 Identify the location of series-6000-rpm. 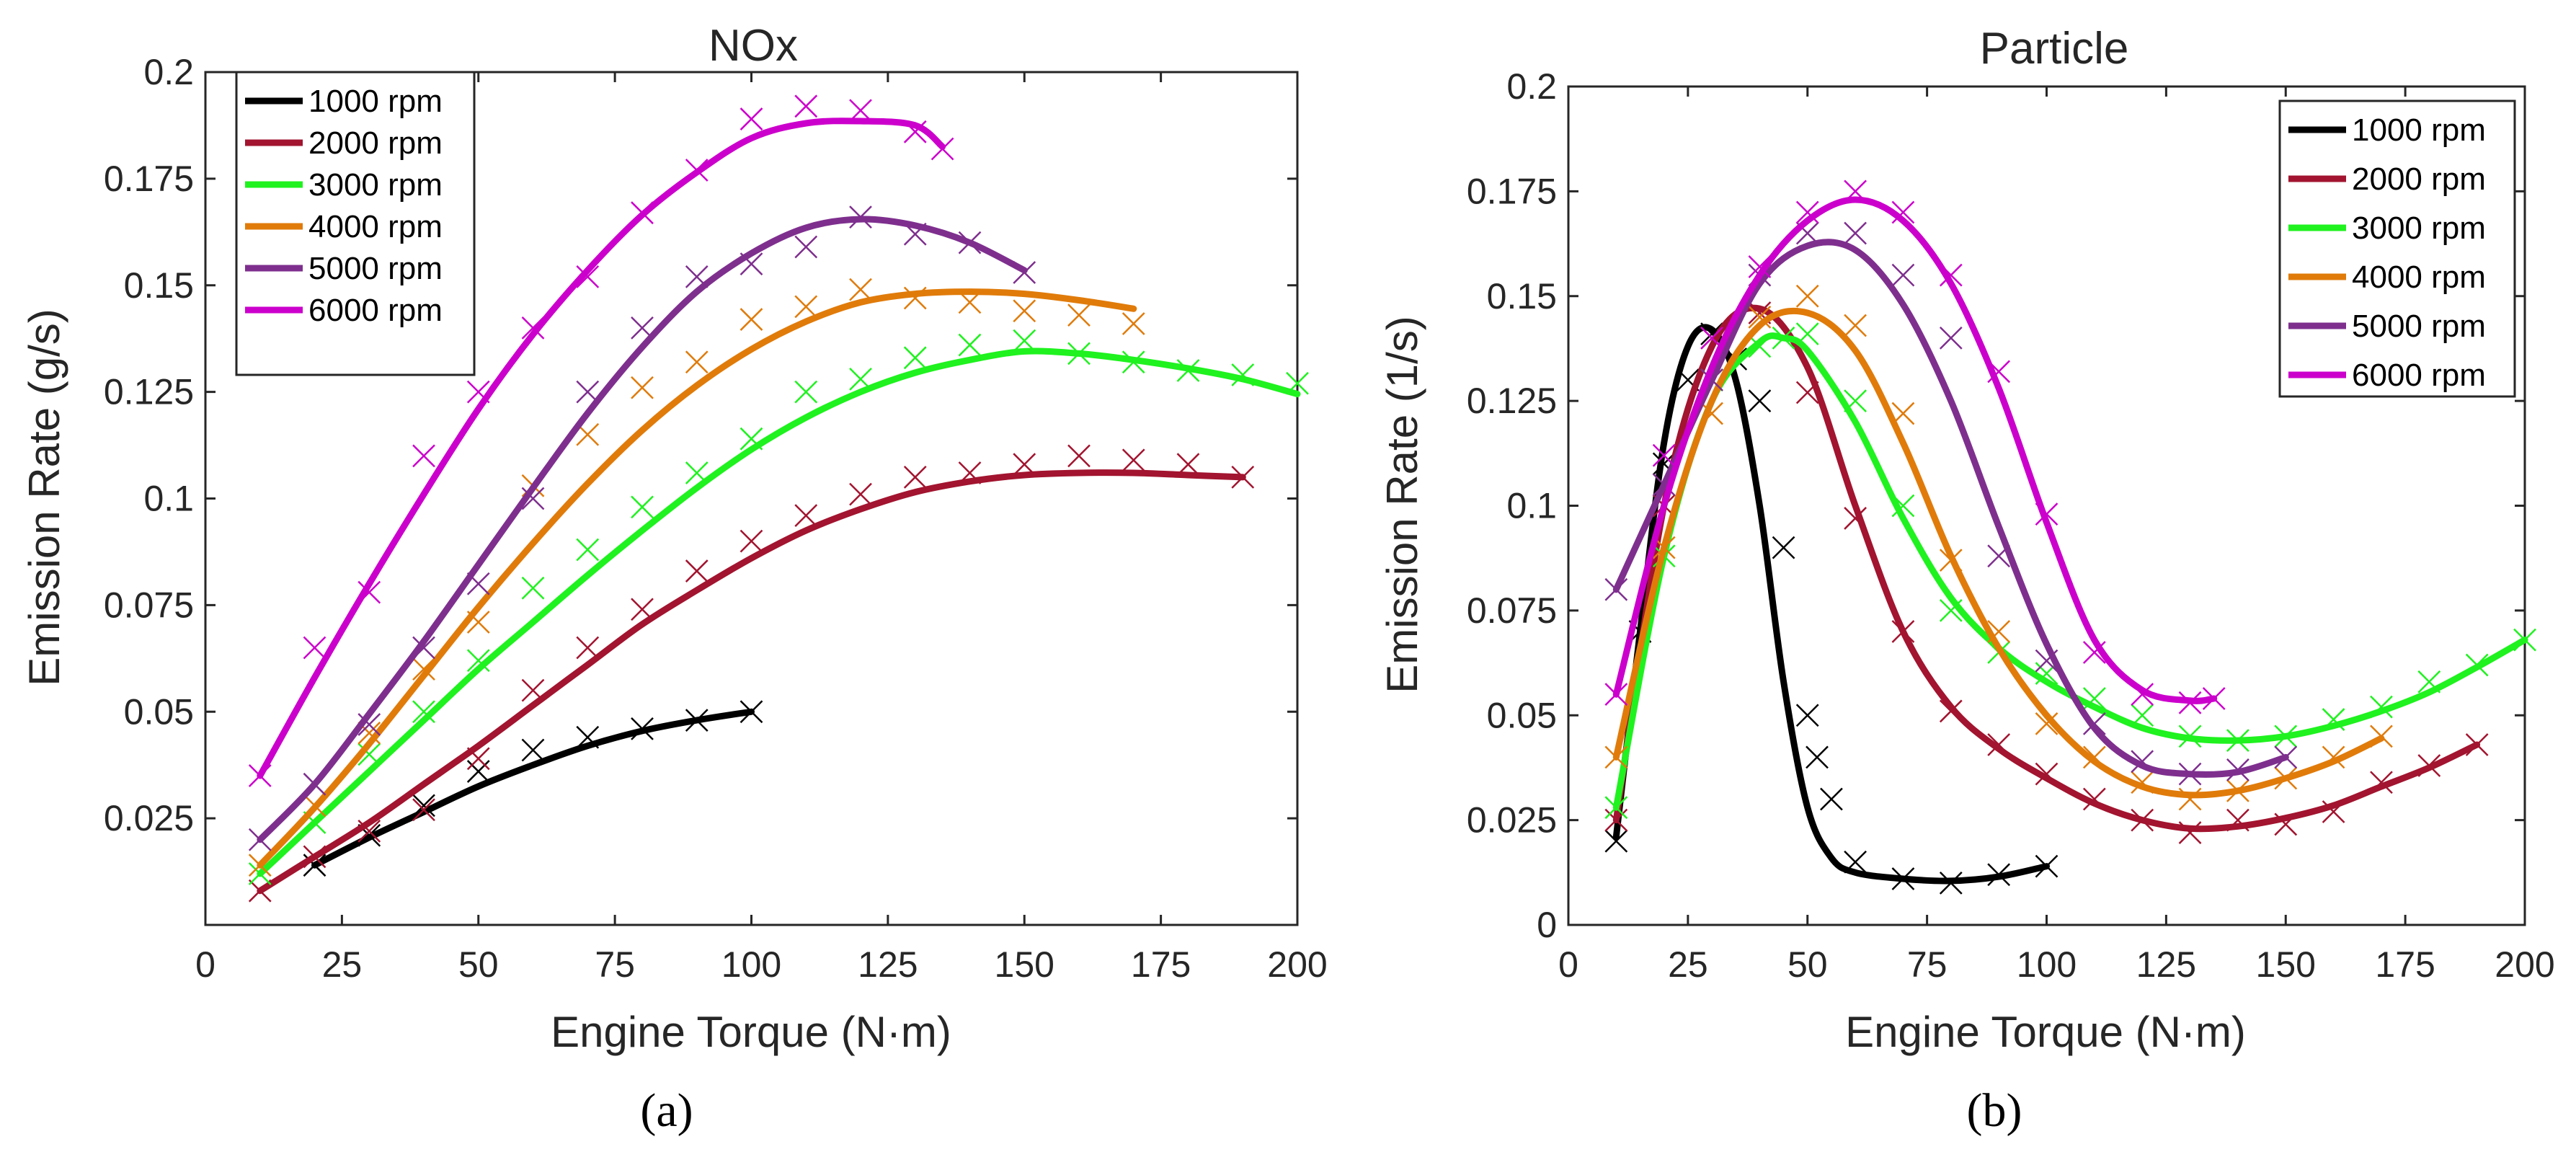
(1915, 447).